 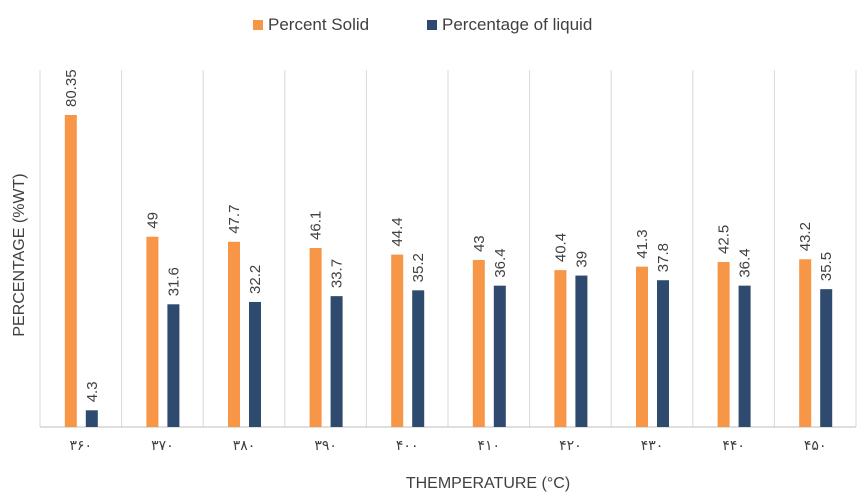 What do you see at coordinates (255, 279) in the screenshot?
I see `data-label: 32.2` at bounding box center [255, 279].